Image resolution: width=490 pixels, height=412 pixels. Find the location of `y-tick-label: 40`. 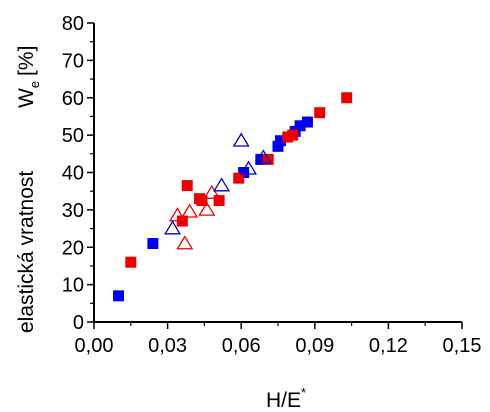

y-tick-label: 40 is located at coordinates (73, 174).